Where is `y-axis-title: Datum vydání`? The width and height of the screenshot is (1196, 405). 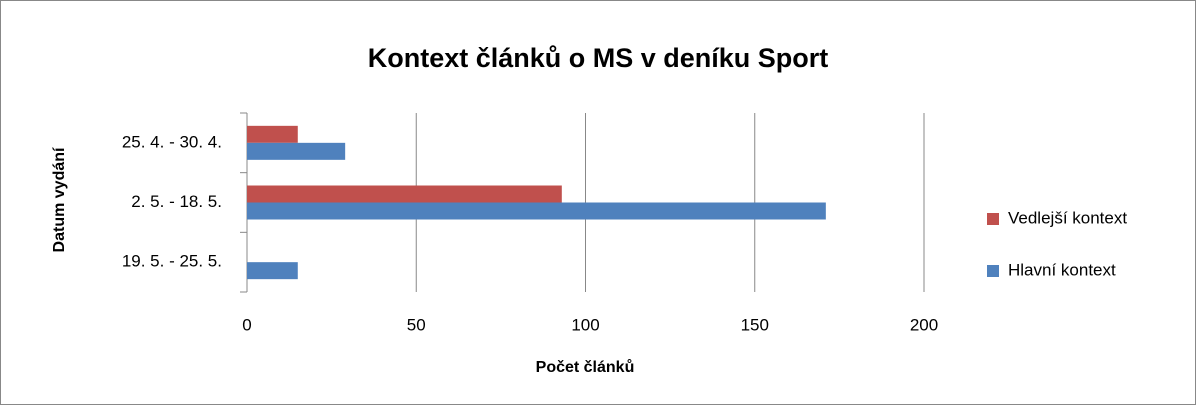 y-axis-title: Datum vydání is located at coordinates (59, 199).